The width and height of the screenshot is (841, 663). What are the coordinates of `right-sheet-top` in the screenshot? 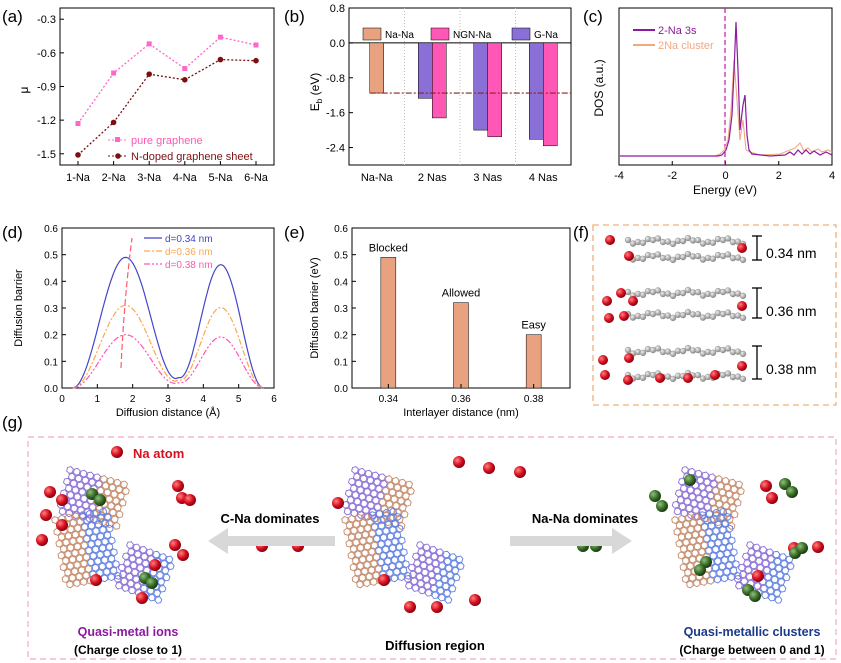 It's located at (708, 498).